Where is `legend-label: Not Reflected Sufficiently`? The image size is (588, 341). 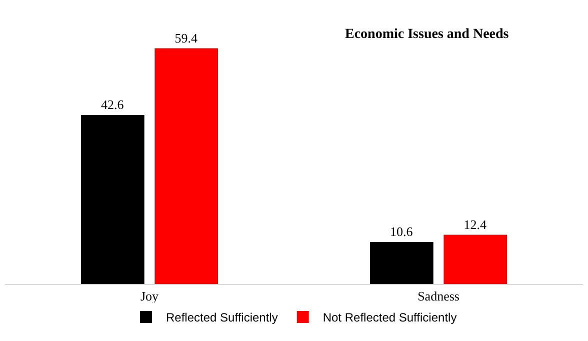 legend-label: Not Reflected Sufficiently is located at coordinates (389, 317).